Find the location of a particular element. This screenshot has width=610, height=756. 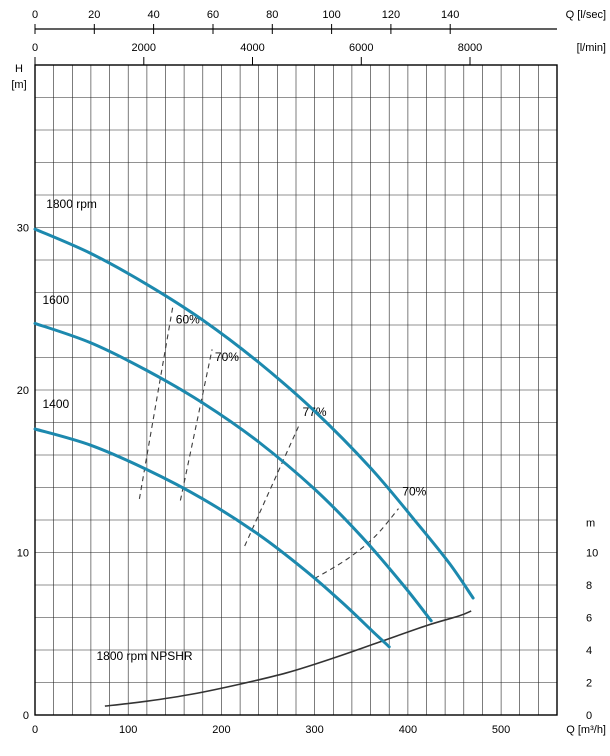

lmin-axis-unit: [l/min] is located at coordinates (591, 48).